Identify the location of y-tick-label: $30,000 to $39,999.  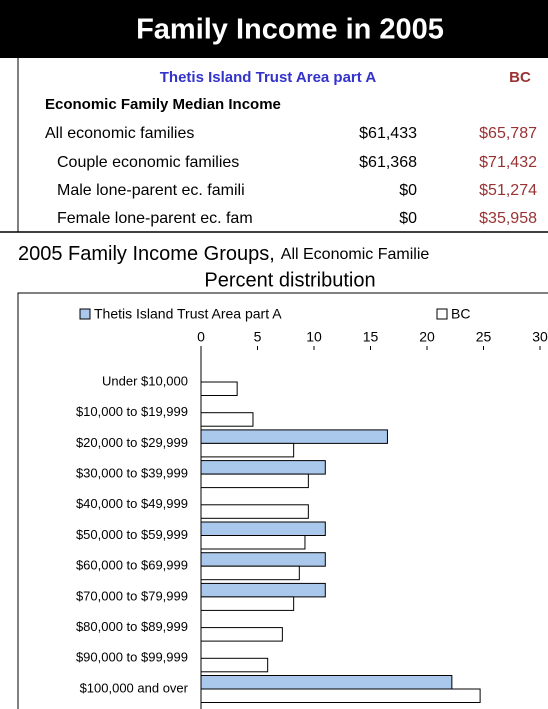
(132, 473).